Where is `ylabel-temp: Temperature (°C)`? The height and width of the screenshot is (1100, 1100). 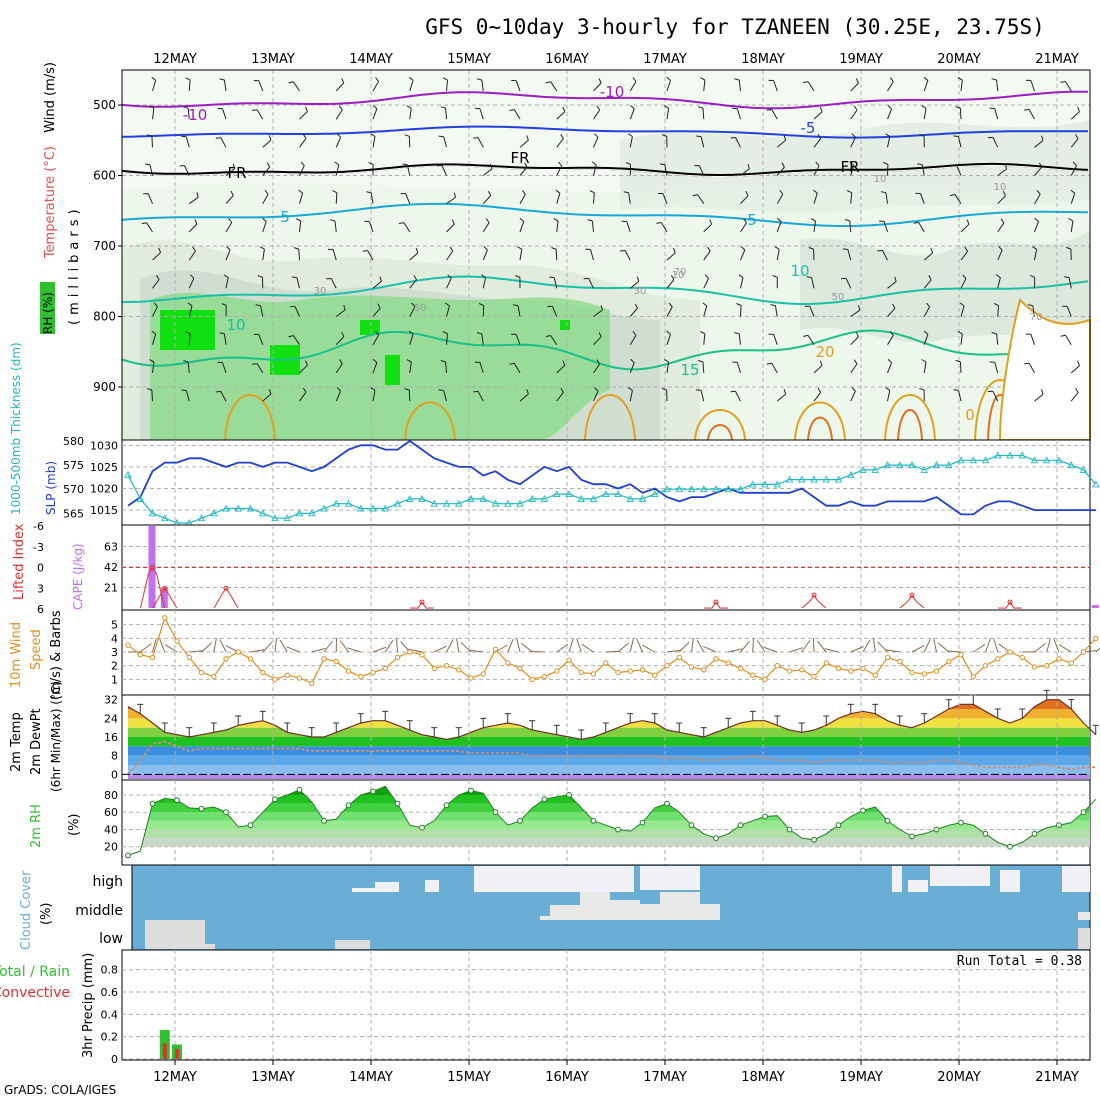 ylabel-temp: Temperature (°C) is located at coordinates (50, 202).